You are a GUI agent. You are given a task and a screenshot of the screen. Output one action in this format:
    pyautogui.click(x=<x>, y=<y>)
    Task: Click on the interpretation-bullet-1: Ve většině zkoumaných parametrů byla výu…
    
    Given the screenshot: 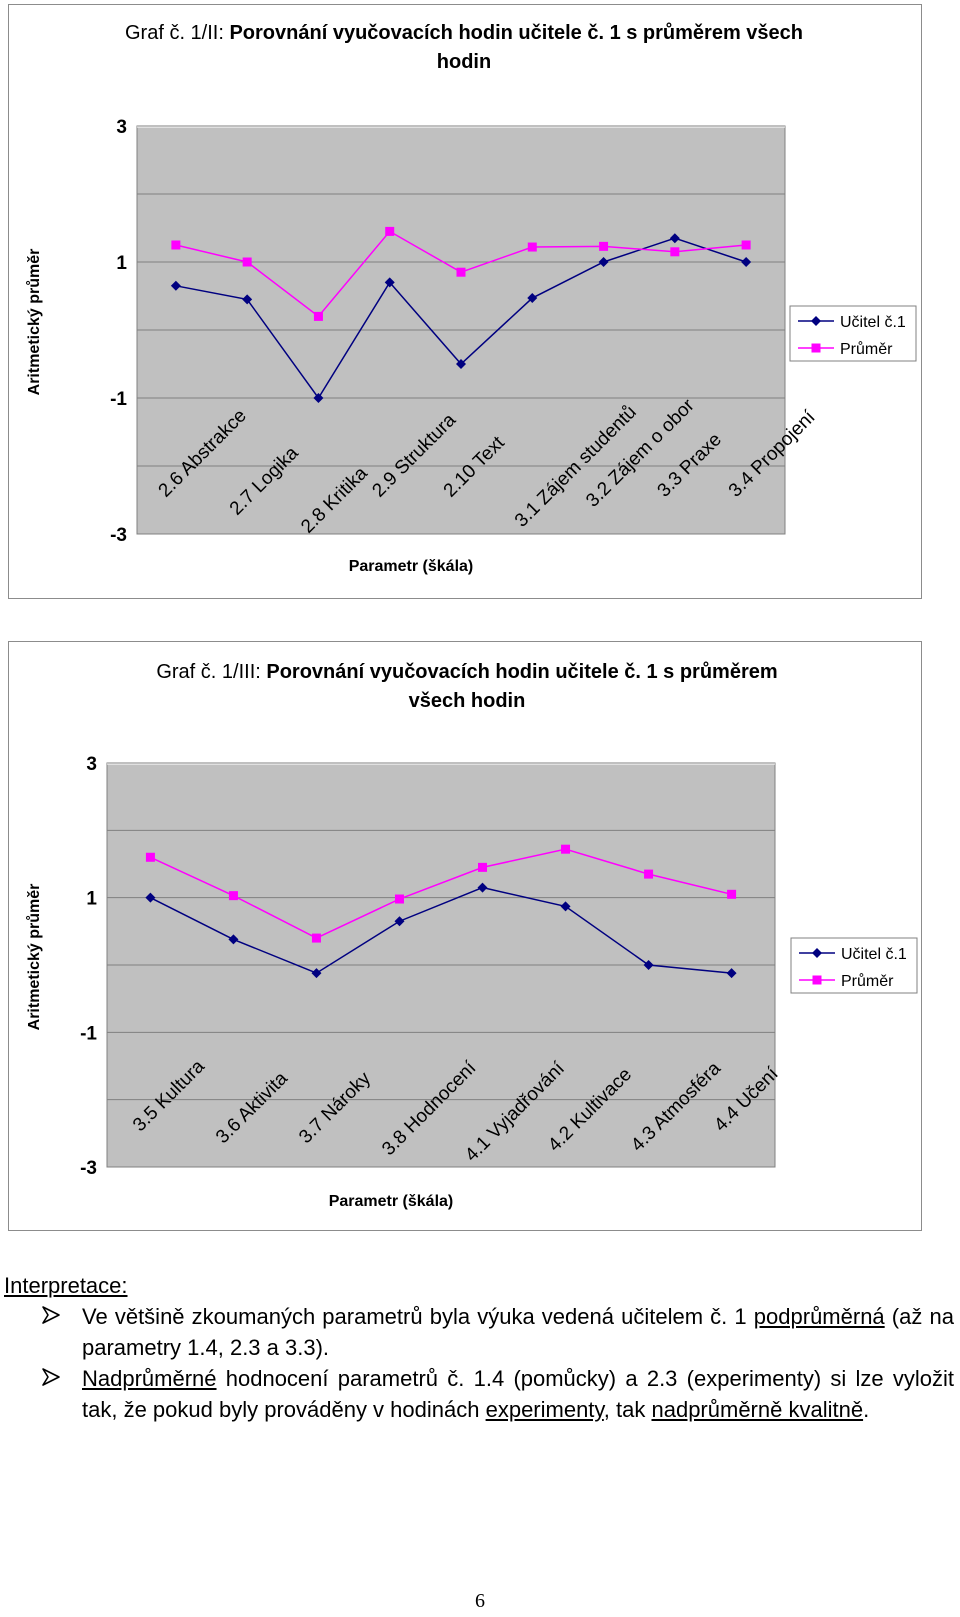 What is the action you would take?
    pyautogui.click(x=479, y=1332)
    